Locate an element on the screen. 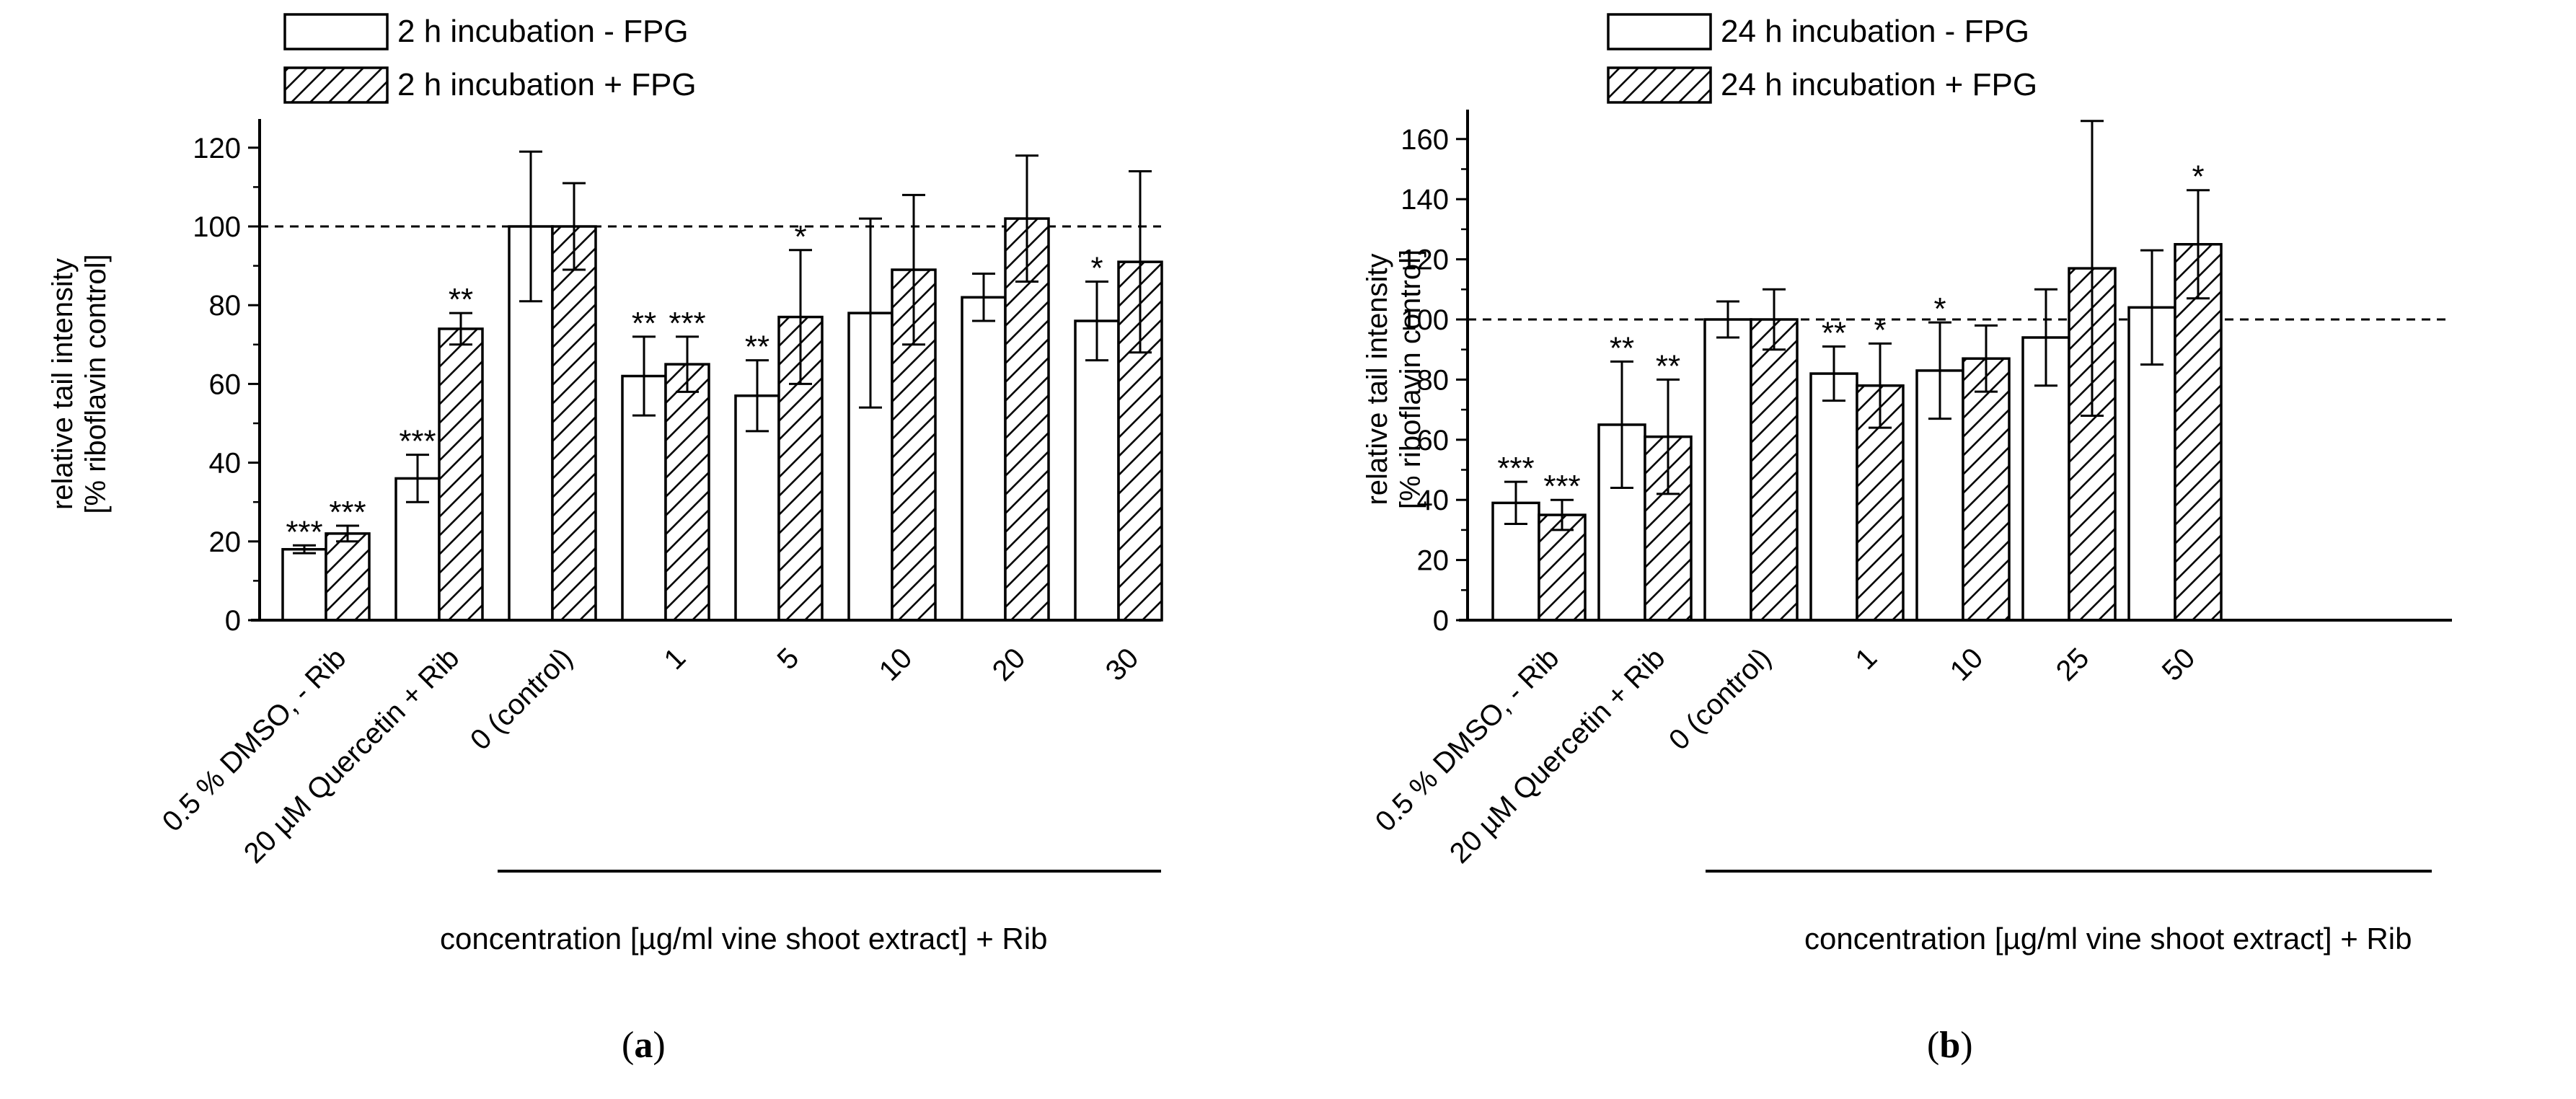 The image size is (2576, 1099). panel-label-b: (b) is located at coordinates (1950, 1045).